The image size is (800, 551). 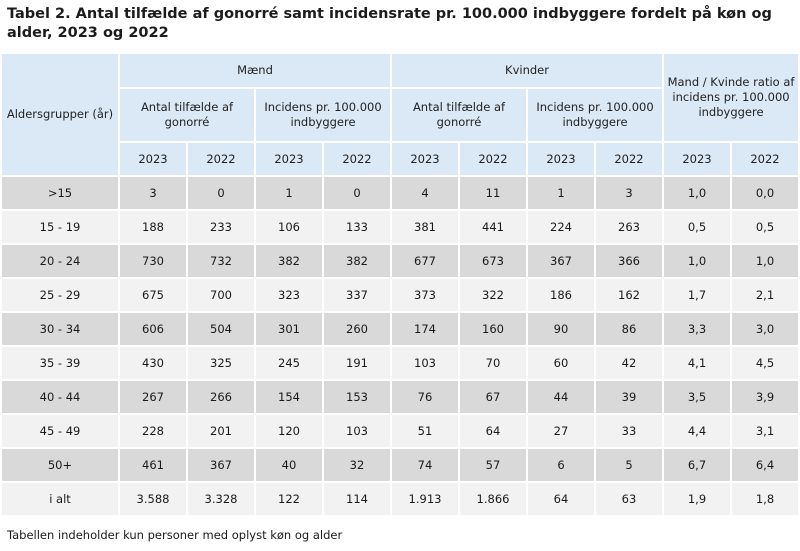 What do you see at coordinates (357, 397) in the screenshot?
I see `table-cell: 153` at bounding box center [357, 397].